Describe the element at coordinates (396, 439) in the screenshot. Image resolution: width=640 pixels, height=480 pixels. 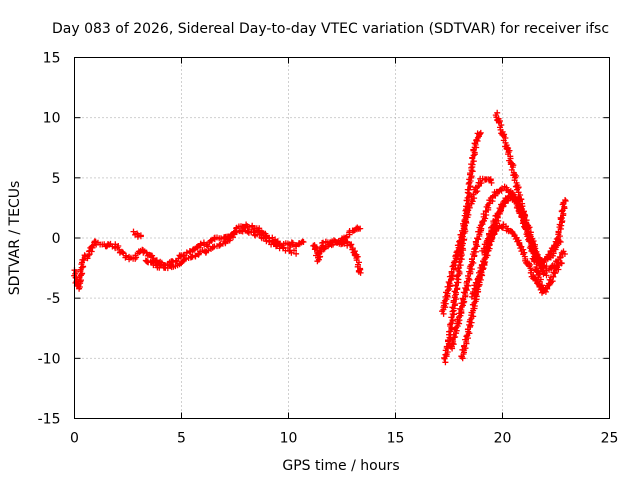
I see `x-tick-label: 15` at that location.